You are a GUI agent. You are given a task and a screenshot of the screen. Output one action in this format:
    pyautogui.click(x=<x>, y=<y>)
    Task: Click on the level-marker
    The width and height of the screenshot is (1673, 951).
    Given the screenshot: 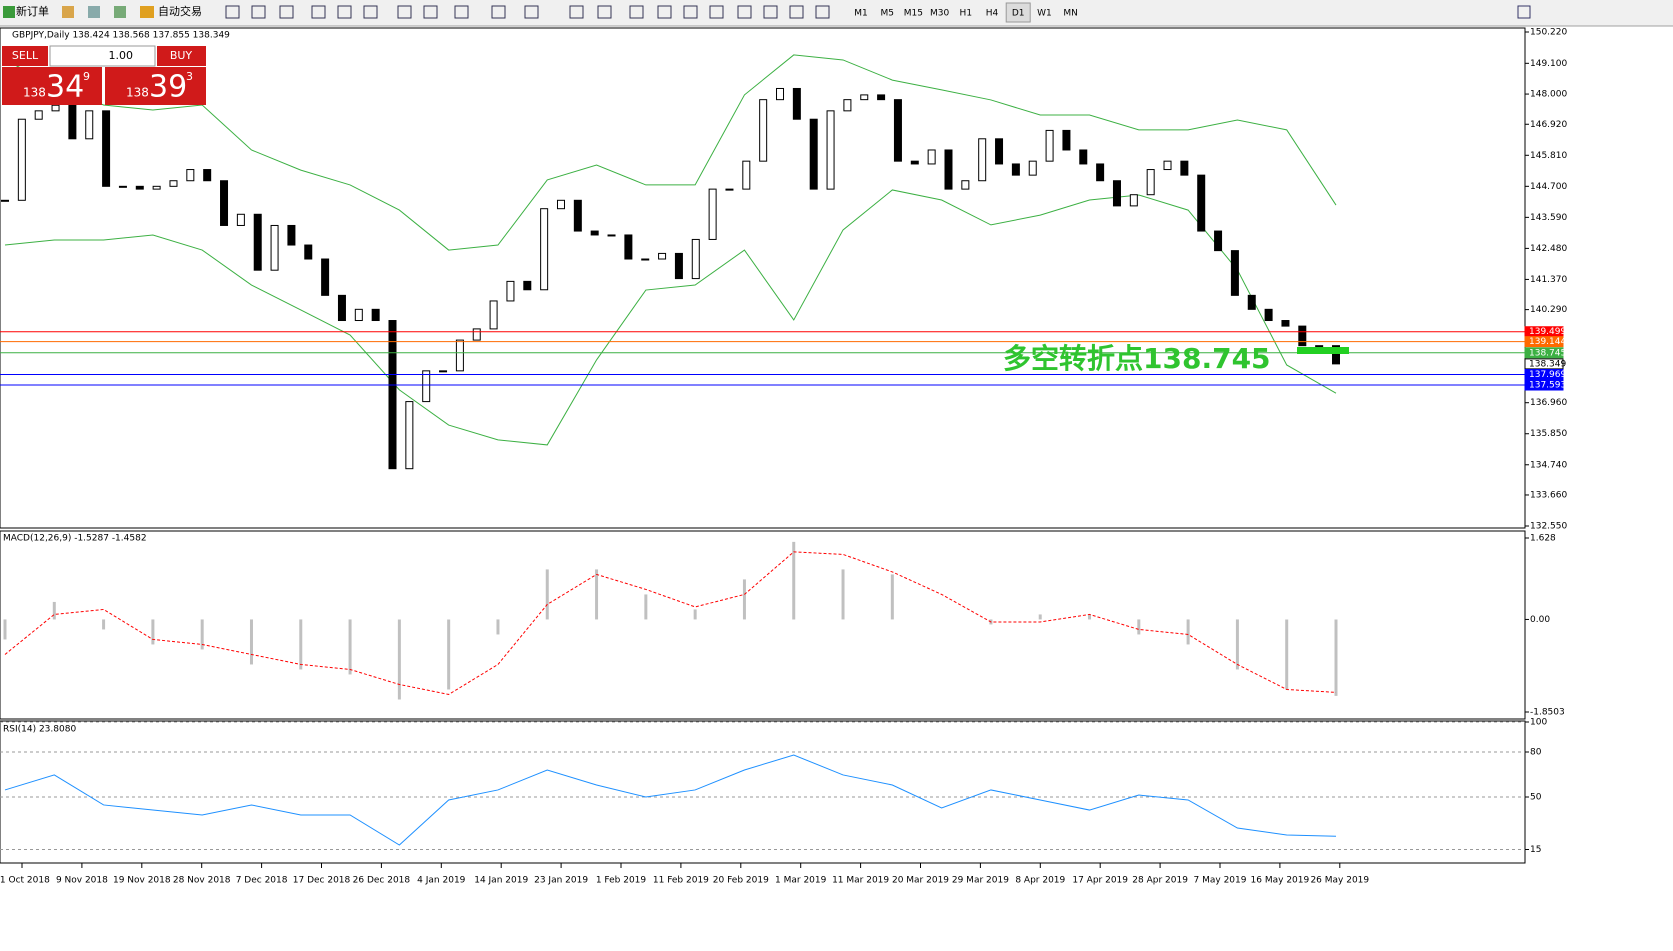 What is the action you would take?
    pyautogui.click(x=1323, y=350)
    